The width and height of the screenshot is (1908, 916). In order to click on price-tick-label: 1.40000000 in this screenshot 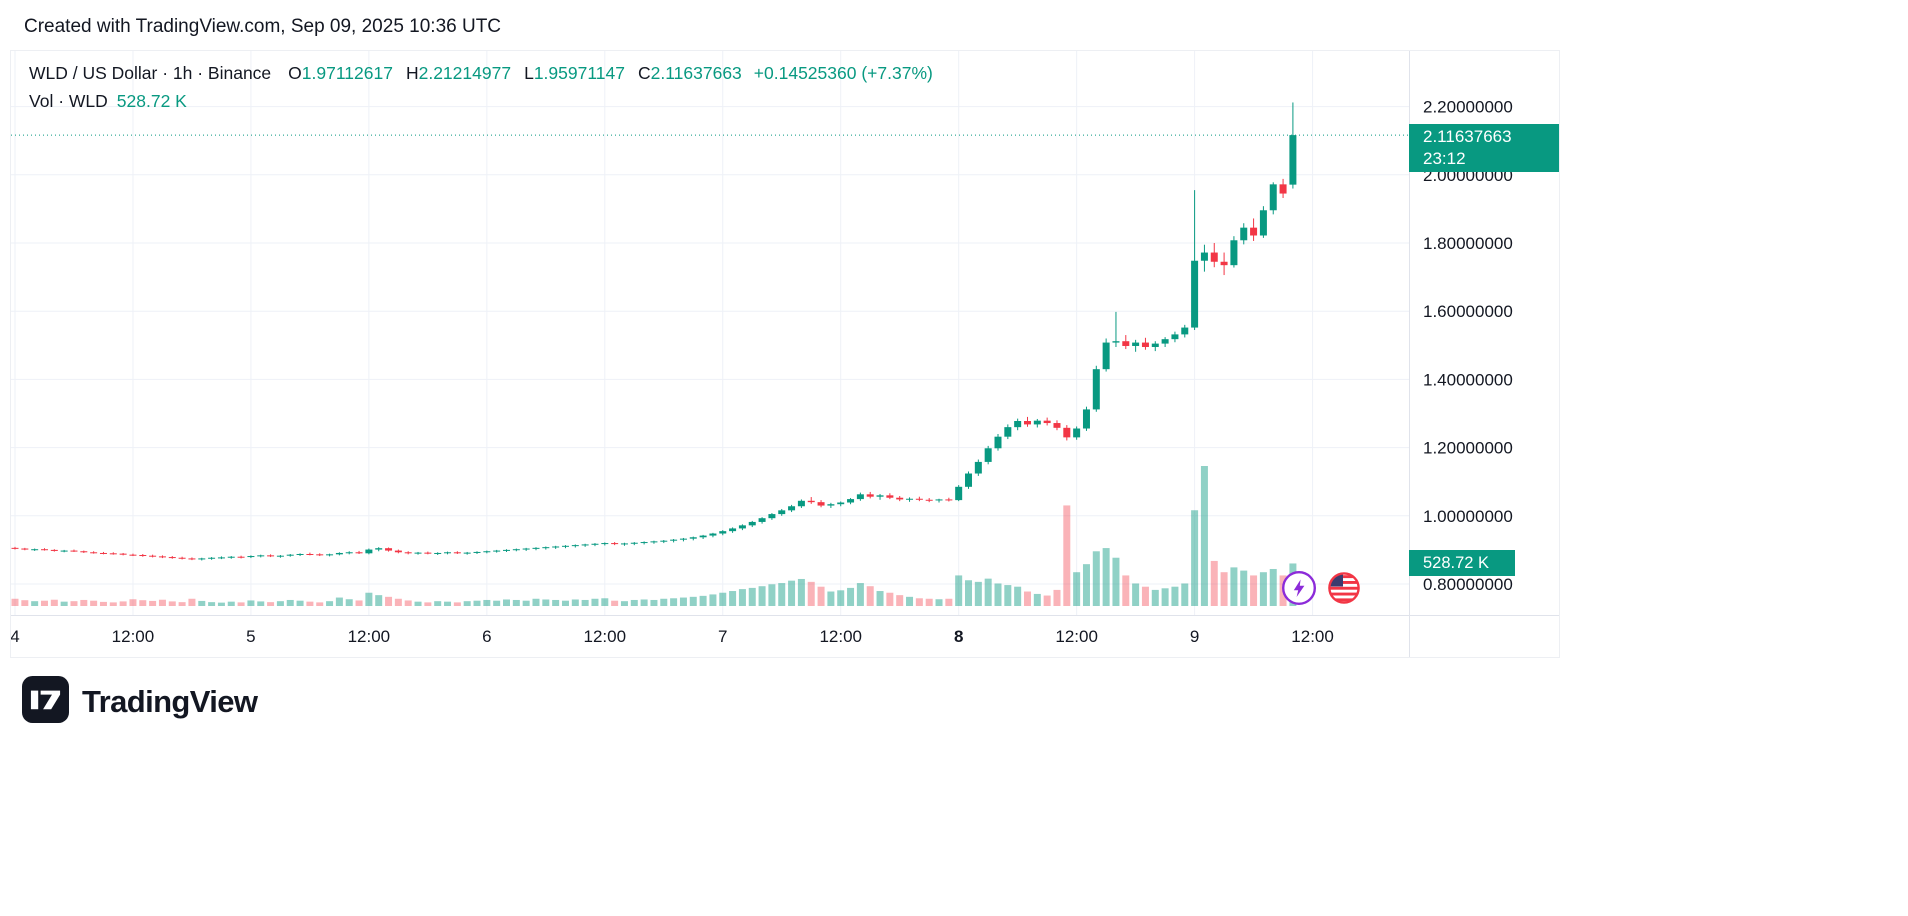, I will do `click(1468, 379)`.